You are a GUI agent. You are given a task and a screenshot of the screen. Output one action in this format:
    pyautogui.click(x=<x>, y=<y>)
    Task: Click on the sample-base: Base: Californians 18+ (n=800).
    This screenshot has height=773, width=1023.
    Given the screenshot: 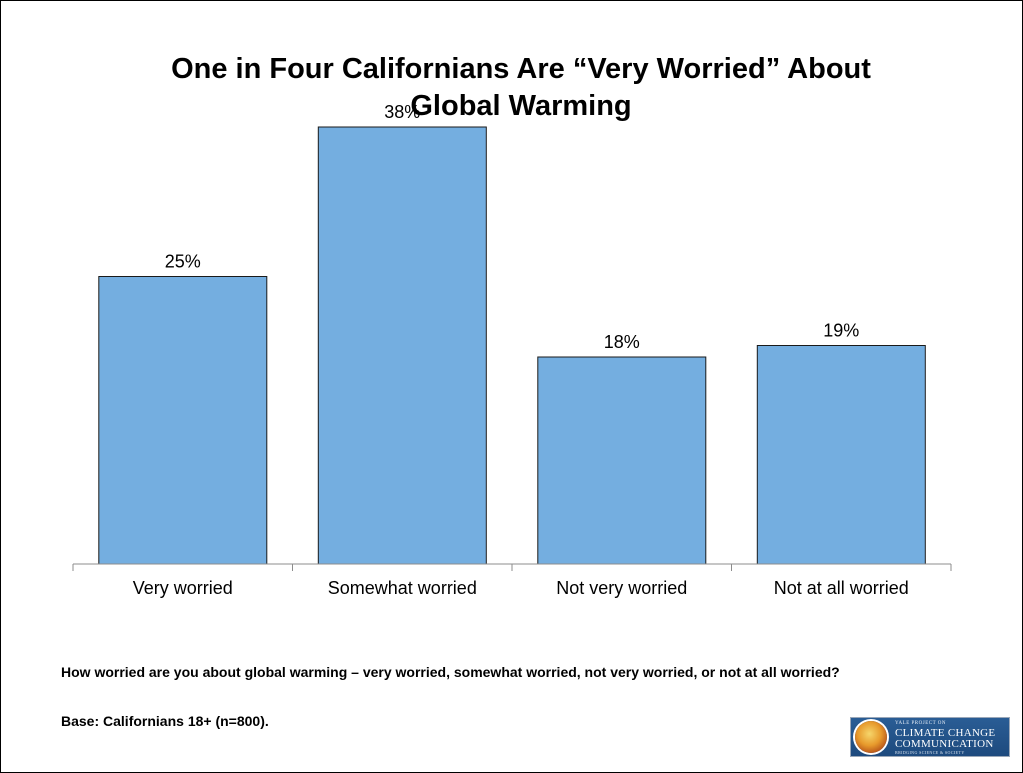 What is the action you would take?
    pyautogui.click(x=165, y=721)
    